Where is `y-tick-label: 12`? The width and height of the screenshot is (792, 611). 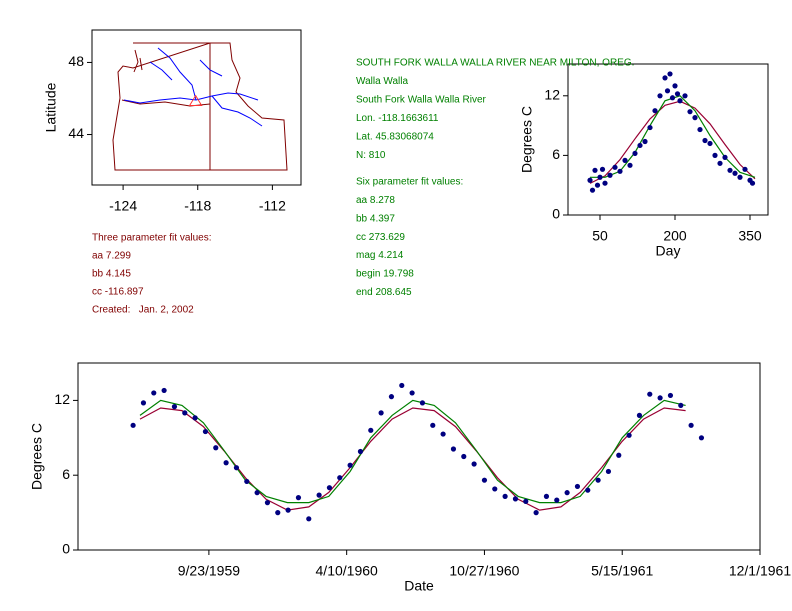
y-tick-label: 12 is located at coordinates (62, 399).